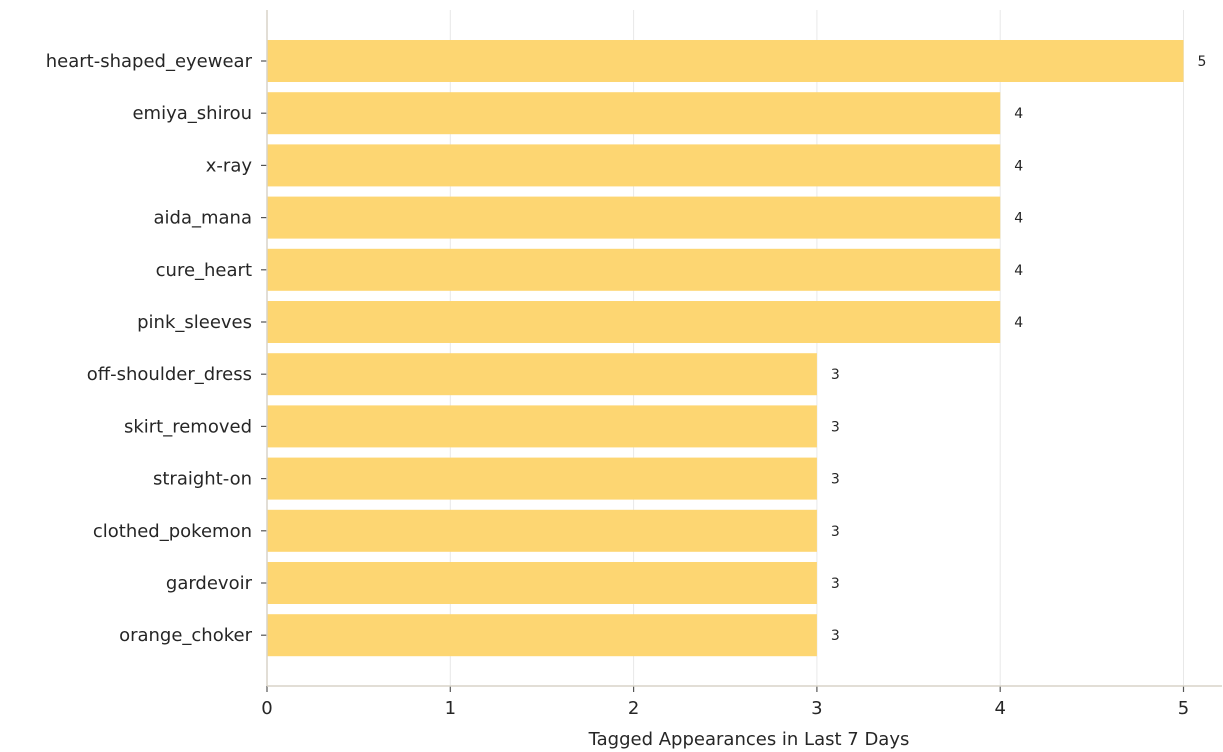  What do you see at coordinates (172, 531) in the screenshot?
I see `category-label-clothed_pokemon: clothed_pokemon` at bounding box center [172, 531].